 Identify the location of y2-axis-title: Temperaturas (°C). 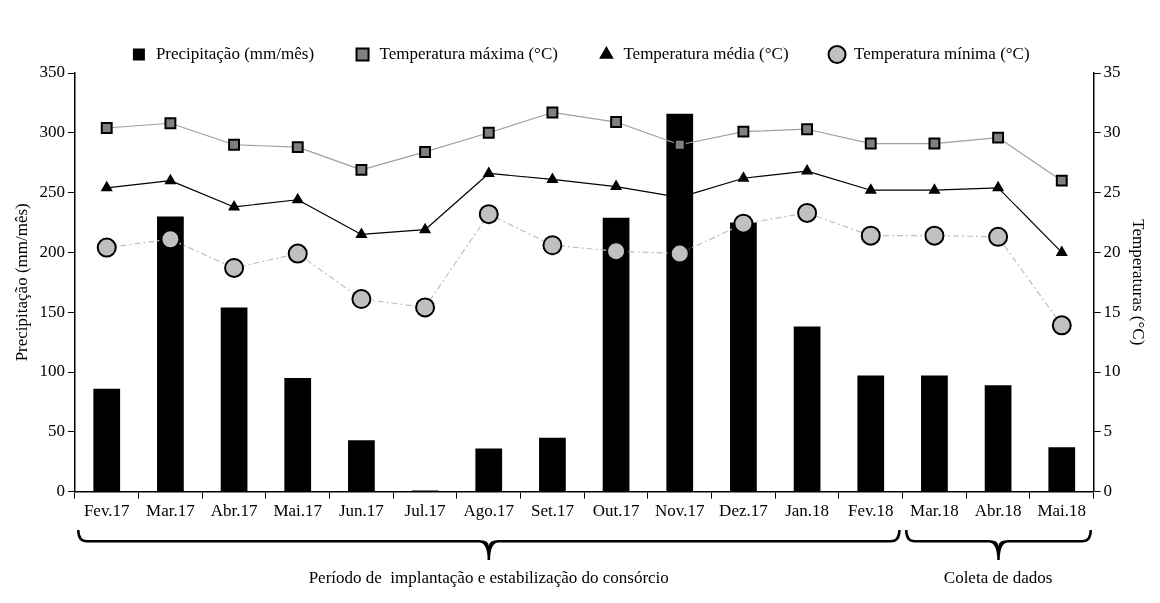
(1139, 282).